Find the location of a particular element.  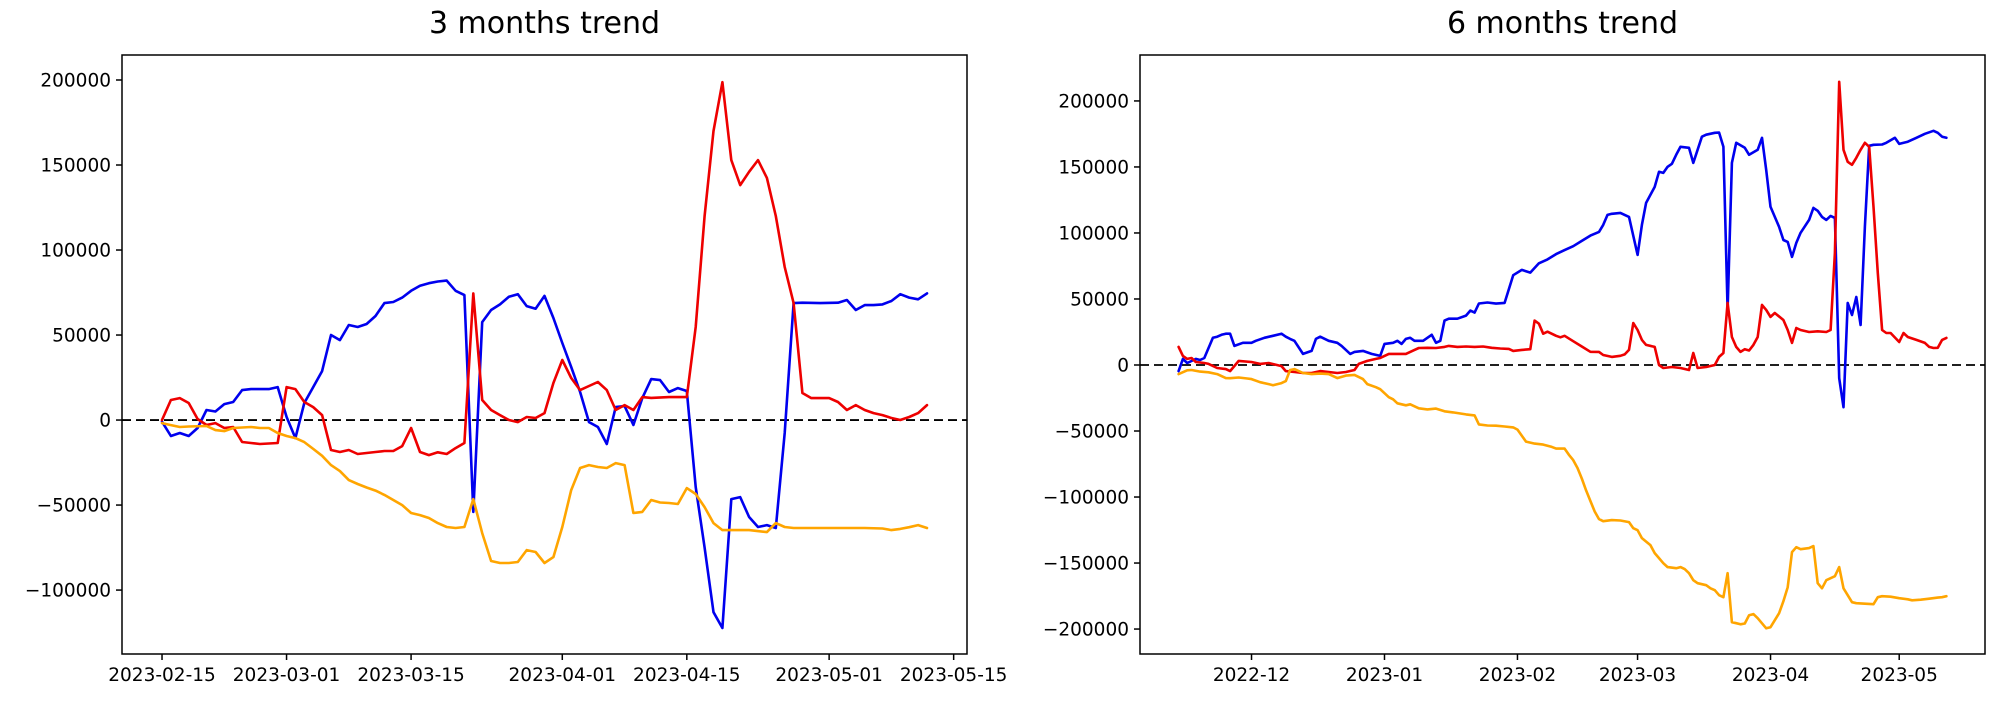

x-tick-label: 2023-03-15 is located at coordinates (411, 675).